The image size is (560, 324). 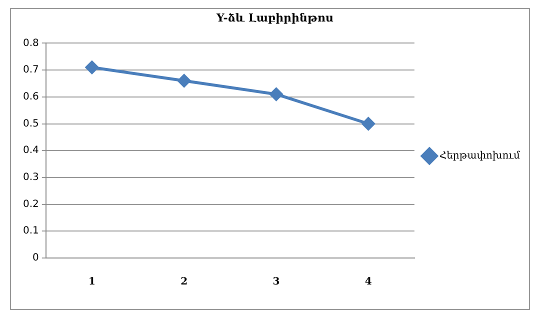 I want to click on y-tick-label: 0.2, so click(x=30, y=204).